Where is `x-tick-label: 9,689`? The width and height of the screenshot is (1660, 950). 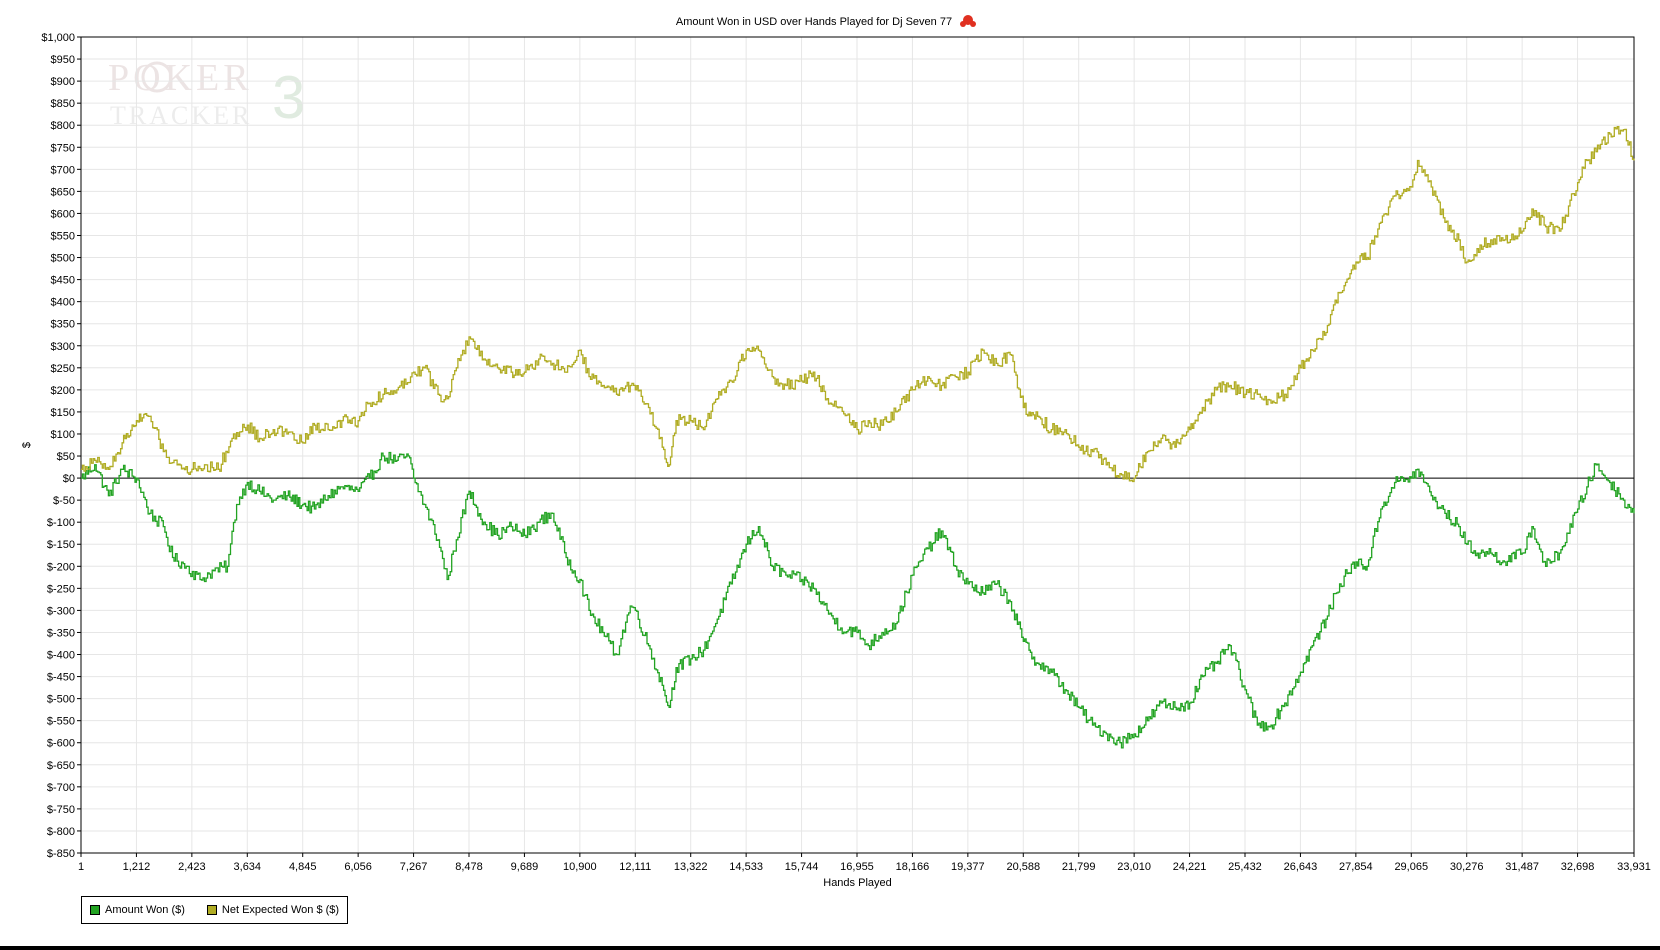 x-tick-label: 9,689 is located at coordinates (525, 867).